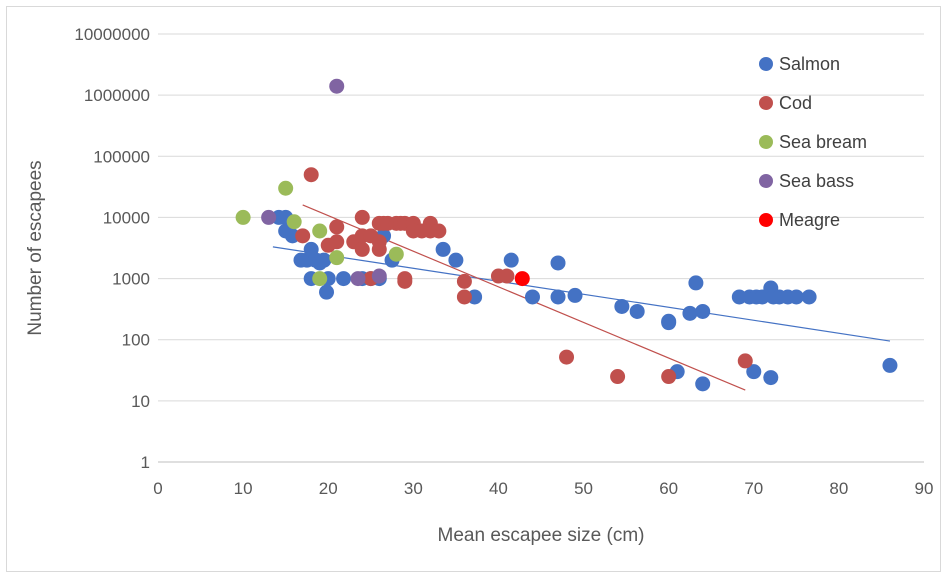 This screenshot has width=949, height=579. Describe the element at coordinates (35, 247) in the screenshot. I see `y-axis-title: Number of escapees` at that location.